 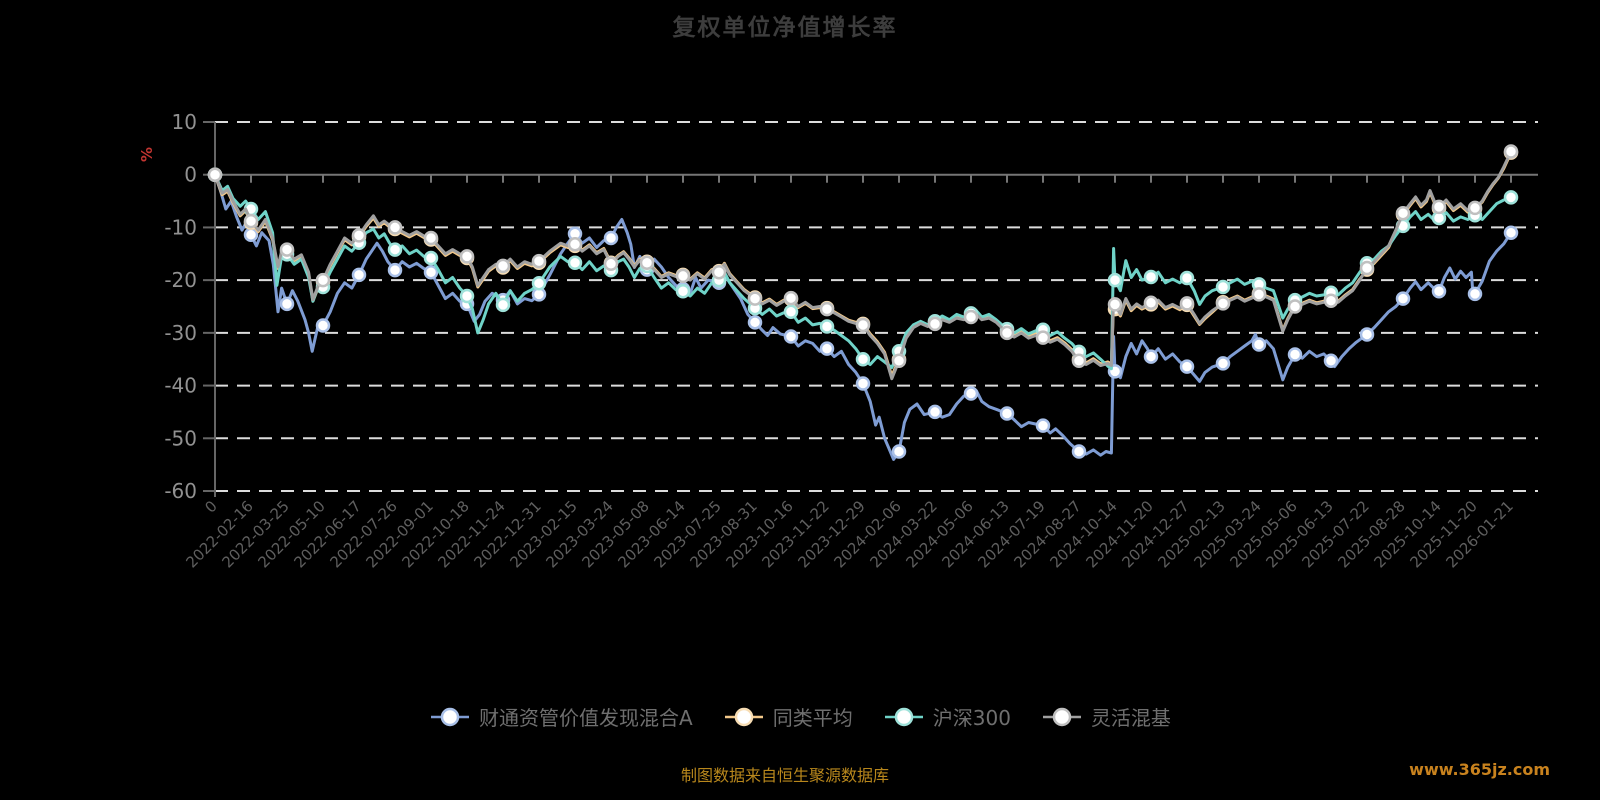 I want to click on legend-item-fund-a: 财通资管价值发现混合A, so click(x=561, y=716).